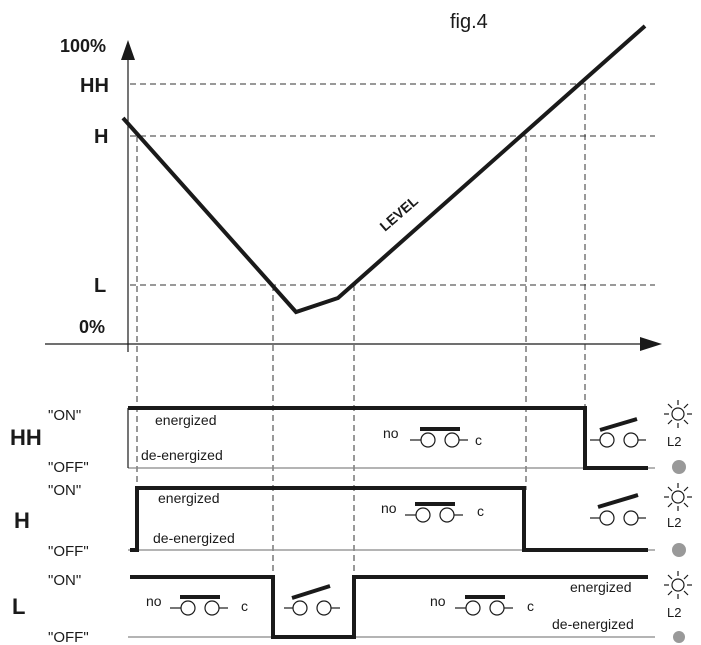 The width and height of the screenshot is (701, 645). Describe the element at coordinates (101, 137) in the screenshot. I see `axis-label-h: H` at that location.